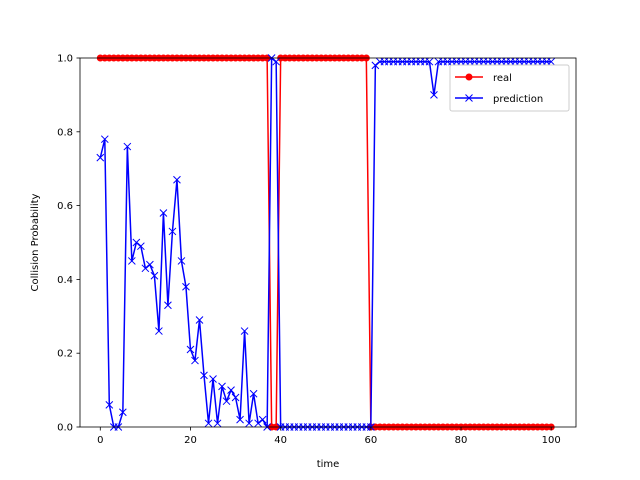 This screenshot has width=640, height=480. Describe the element at coordinates (280, 440) in the screenshot. I see `x-tick-label: 40` at that location.